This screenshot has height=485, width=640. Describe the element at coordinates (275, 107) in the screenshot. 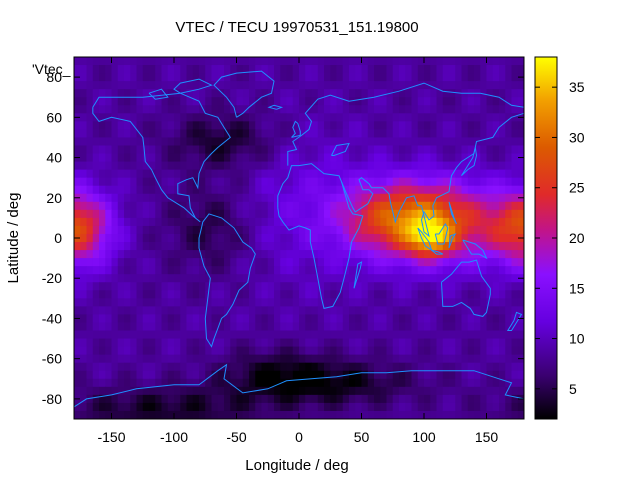

I see `coastline` at that location.